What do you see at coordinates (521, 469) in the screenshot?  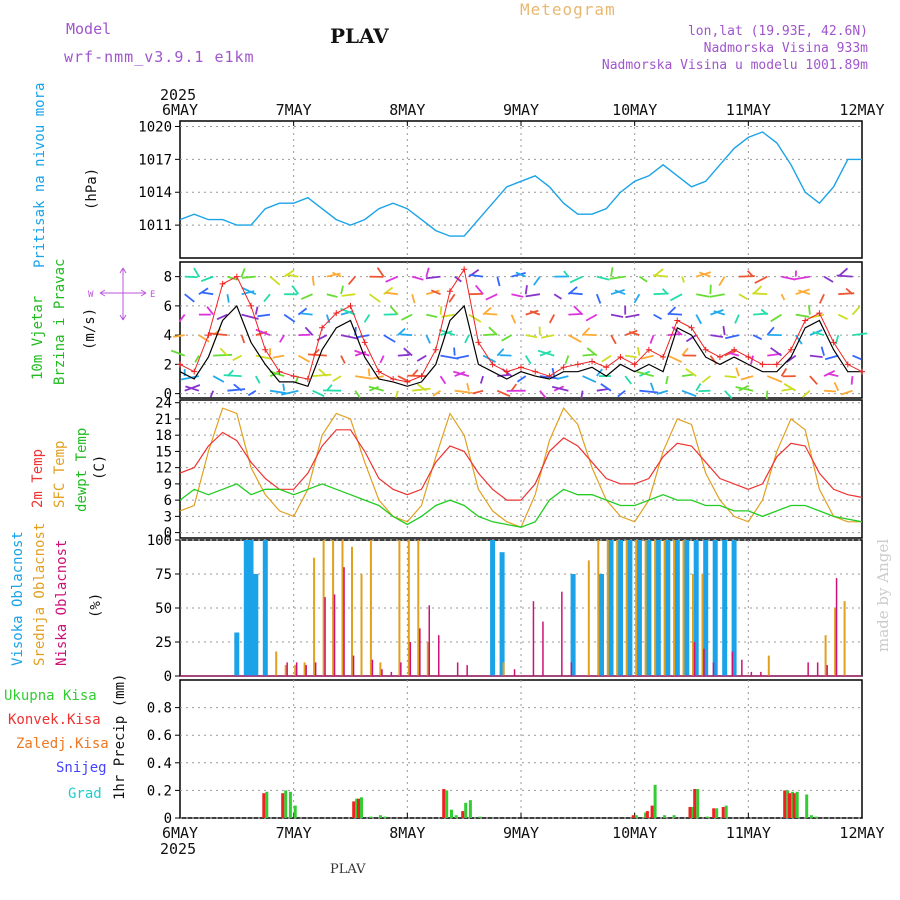 I see `panel-frame` at bounding box center [521, 469].